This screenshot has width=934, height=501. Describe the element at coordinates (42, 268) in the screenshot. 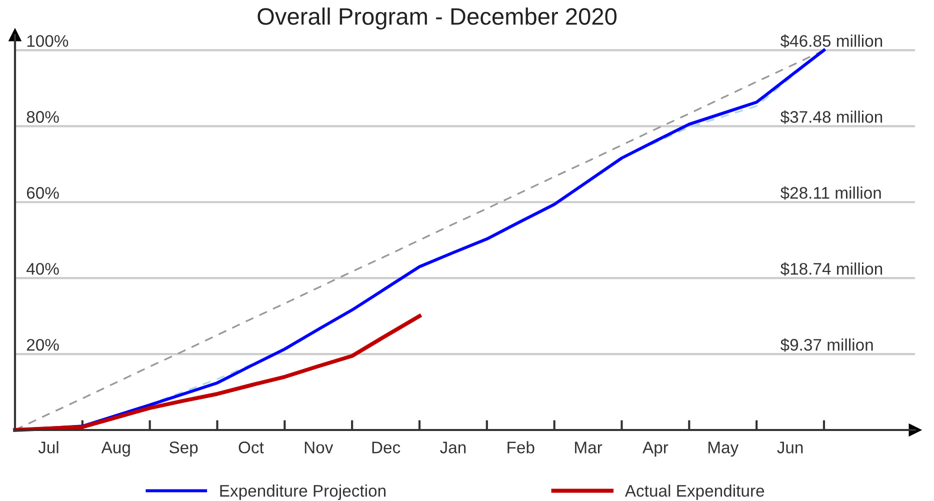

I see `y-tick-label: 40%` at that location.